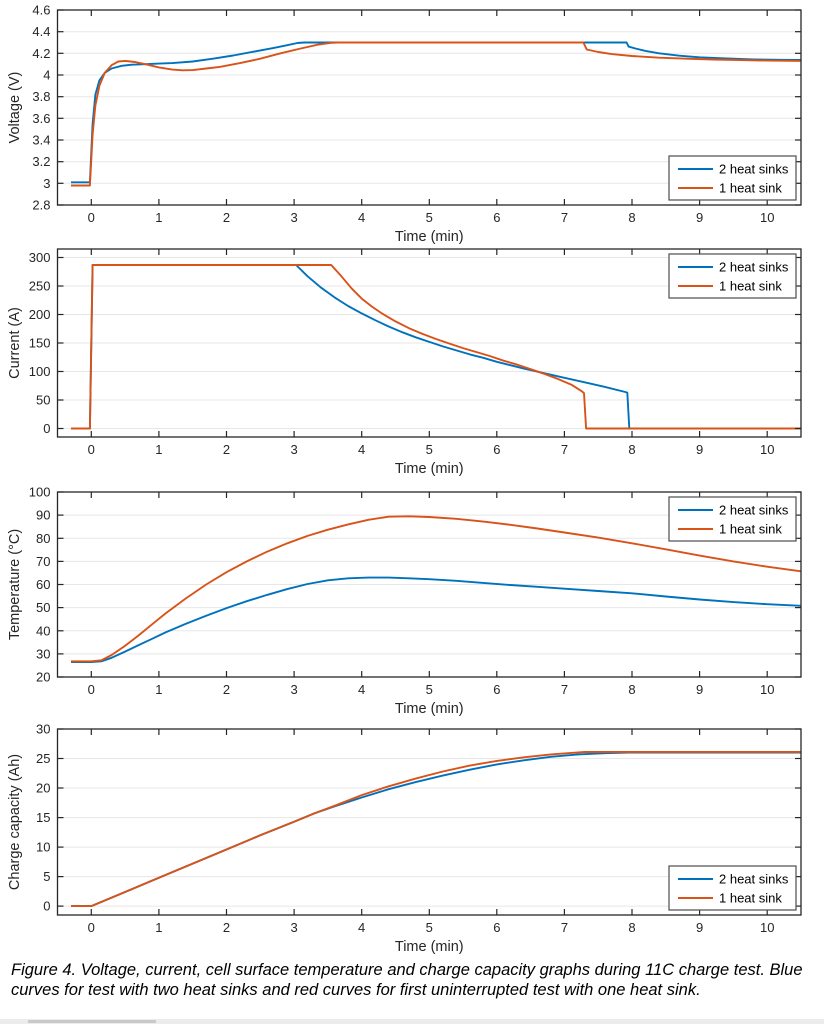 The image size is (824, 1024). I want to click on svg-text: 150, so click(40, 343).